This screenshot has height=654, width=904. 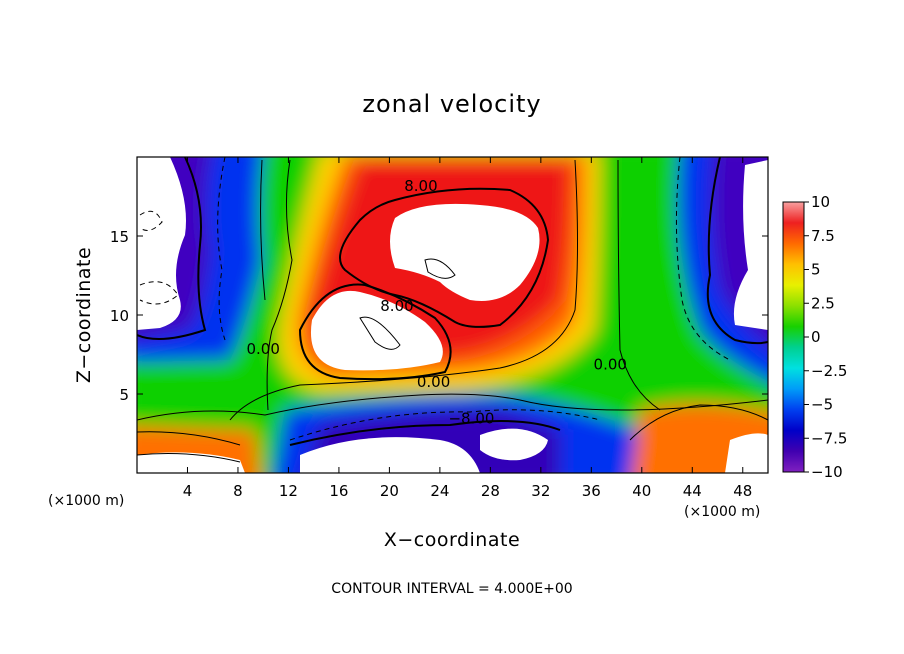 What do you see at coordinates (641, 491) in the screenshot?
I see `x-tick-label: 40` at bounding box center [641, 491].